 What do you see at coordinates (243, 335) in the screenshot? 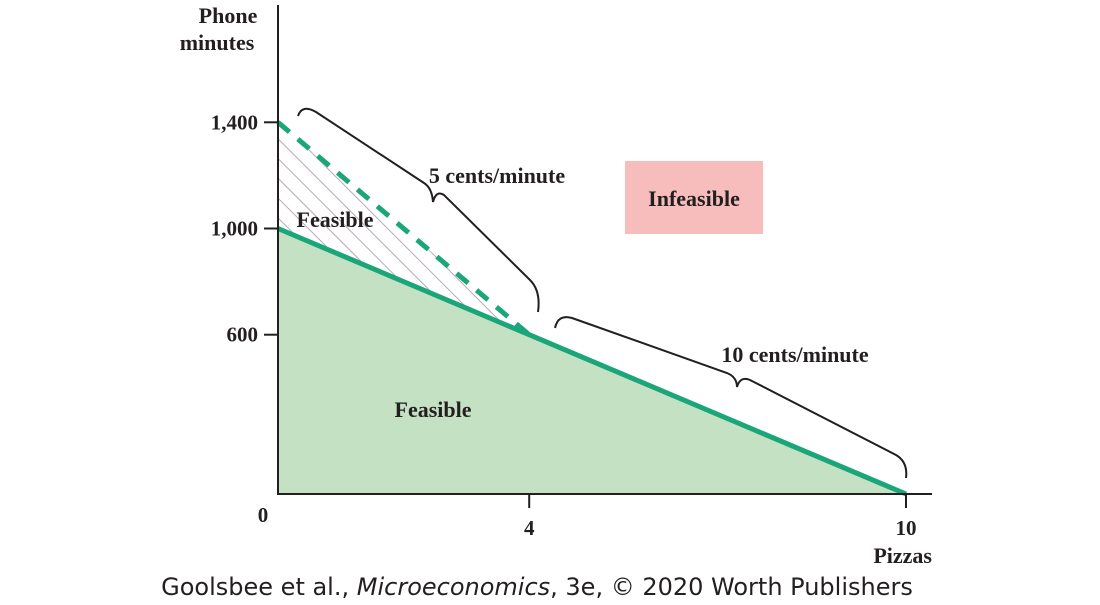
I see `y-tick-label: 600` at bounding box center [243, 335].